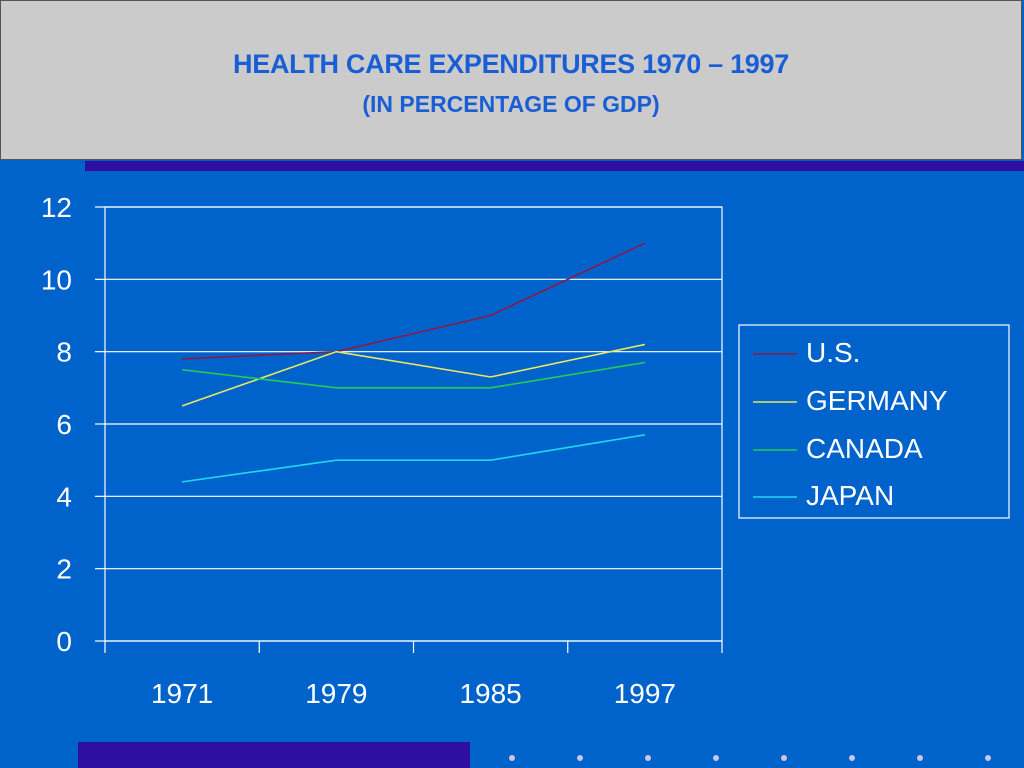 Image resolution: width=1024 pixels, height=768 pixels. Describe the element at coordinates (64, 496) in the screenshot. I see `y-tick-label: 4` at that location.